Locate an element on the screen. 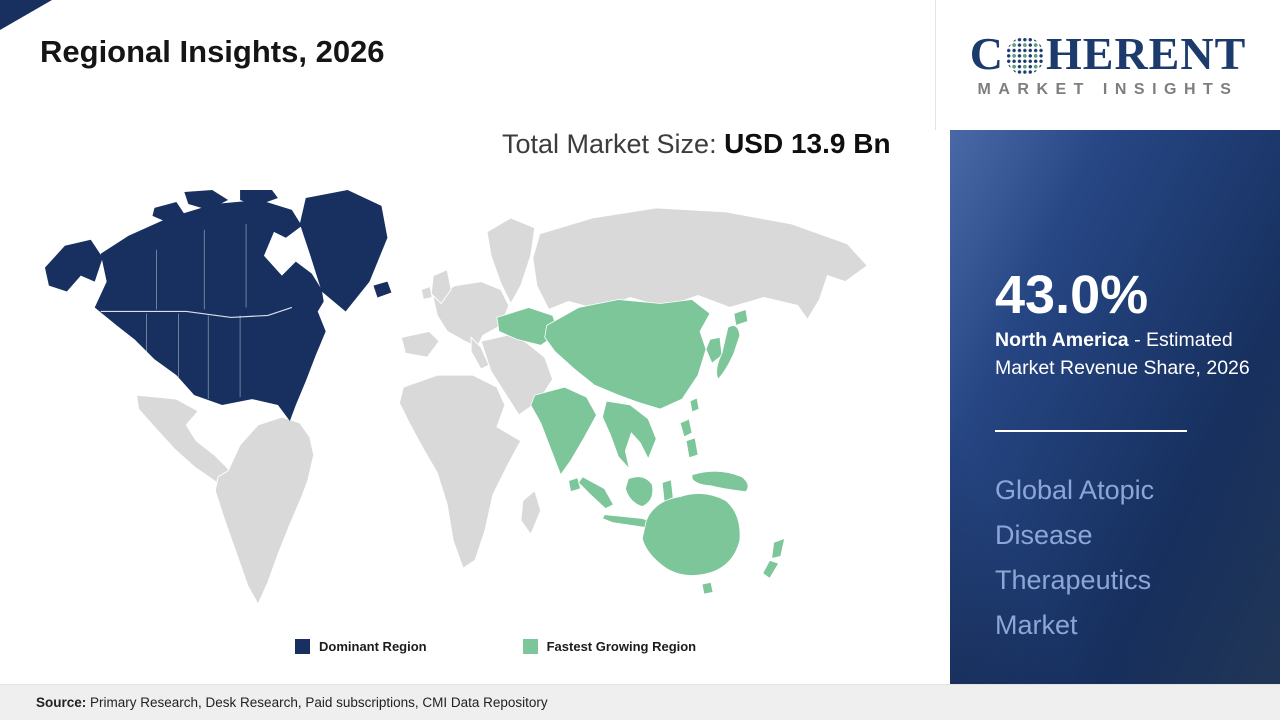 The height and width of the screenshot is (720, 1280). united-kingdom is located at coordinates (441, 286).